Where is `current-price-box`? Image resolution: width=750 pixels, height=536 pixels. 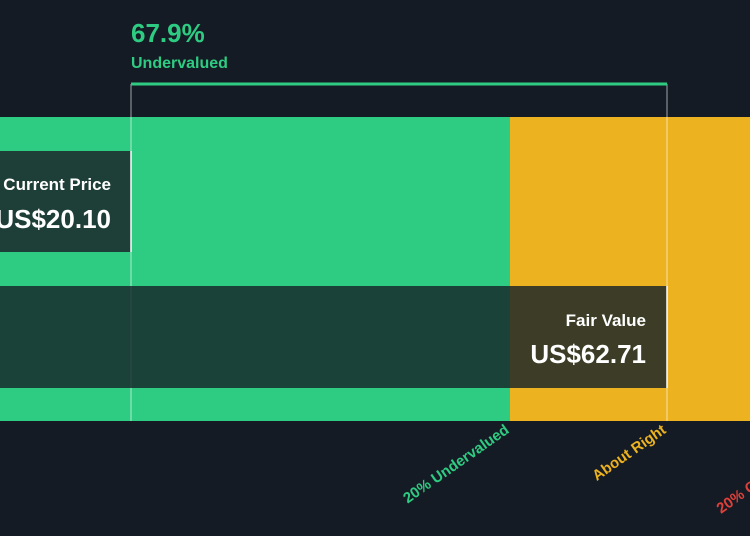 current-price-box is located at coordinates (65, 201).